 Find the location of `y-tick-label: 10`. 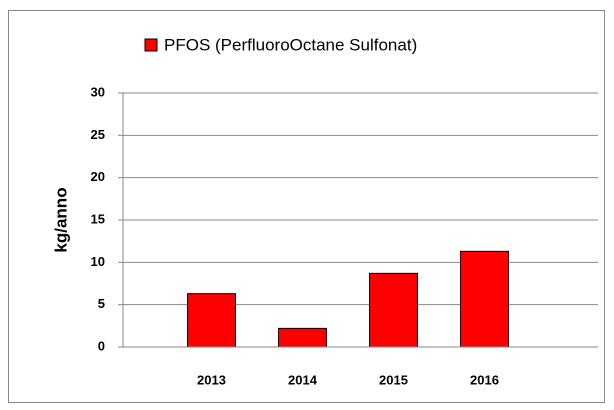

y-tick-label: 10 is located at coordinates (98, 261).